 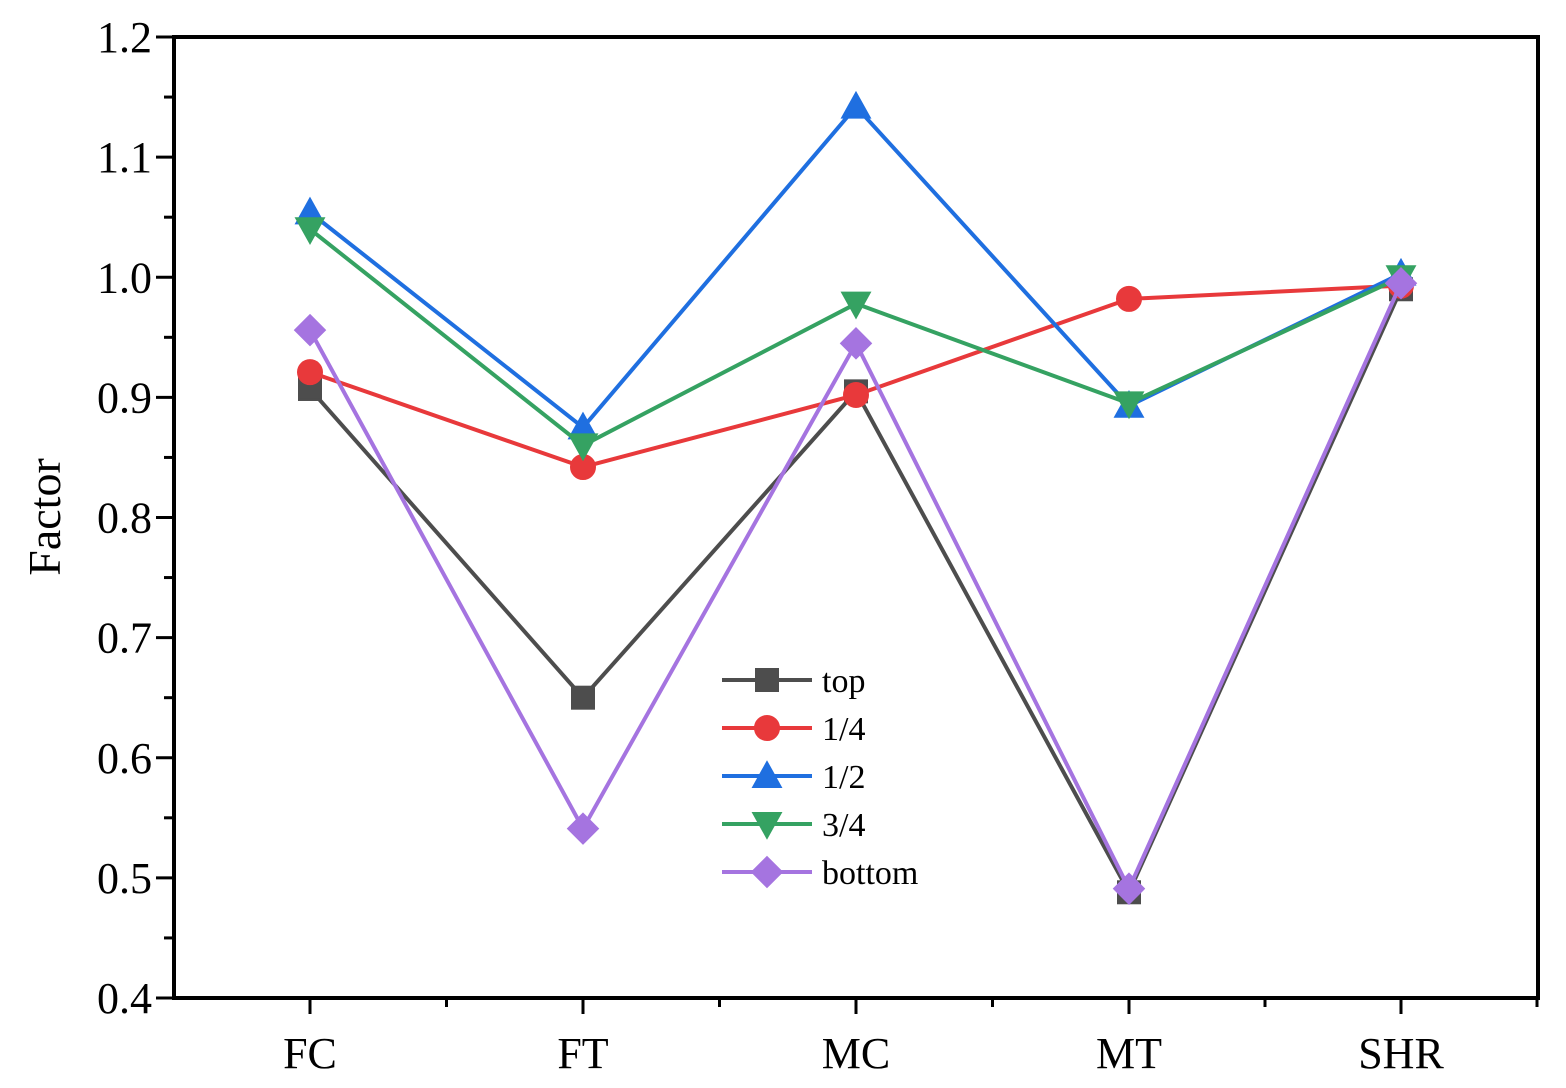 What do you see at coordinates (870, 873) in the screenshot?
I see `legend-label: bottom` at bounding box center [870, 873].